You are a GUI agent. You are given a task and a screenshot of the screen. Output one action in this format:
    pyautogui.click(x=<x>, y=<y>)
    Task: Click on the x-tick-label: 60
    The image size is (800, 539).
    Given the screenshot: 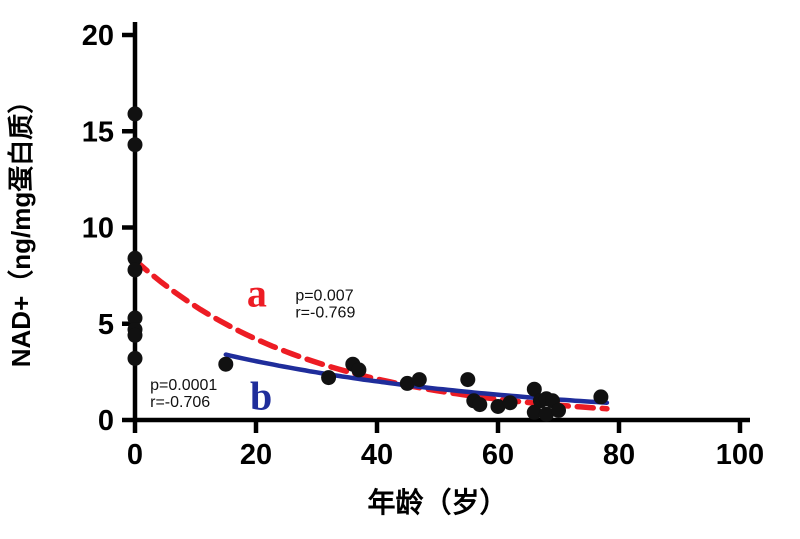 What is the action you would take?
    pyautogui.click(x=498, y=455)
    